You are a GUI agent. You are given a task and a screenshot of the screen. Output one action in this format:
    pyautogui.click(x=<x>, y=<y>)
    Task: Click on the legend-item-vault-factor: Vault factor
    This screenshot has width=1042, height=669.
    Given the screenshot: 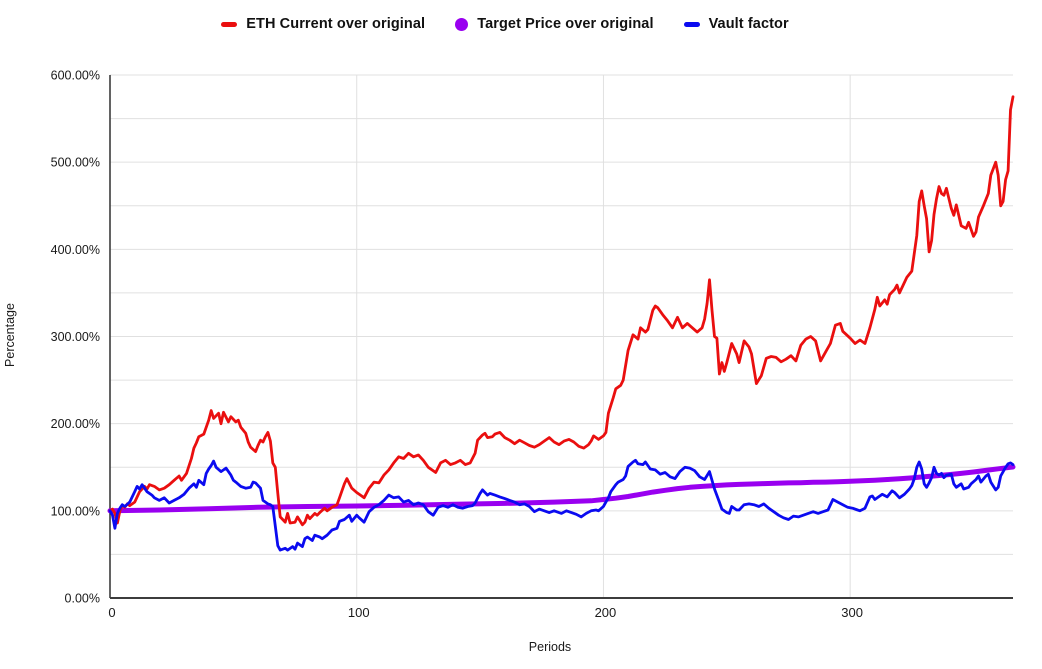 What is the action you would take?
    pyautogui.click(x=736, y=24)
    